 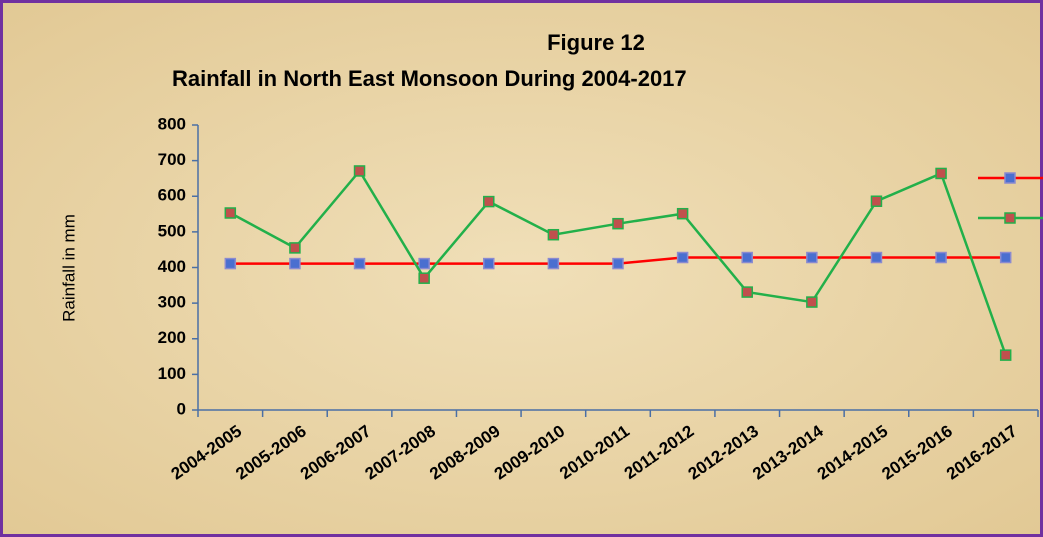 What do you see at coordinates (172, 159) in the screenshot?
I see `y-tick-label: 700` at bounding box center [172, 159].